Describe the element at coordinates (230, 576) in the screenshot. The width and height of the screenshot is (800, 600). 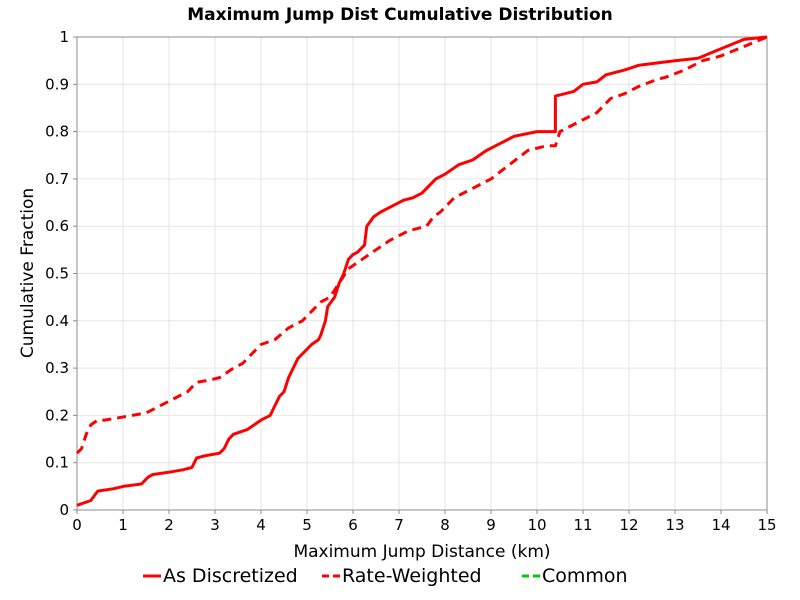
I see `legend-label-1: As Discretized` at that location.